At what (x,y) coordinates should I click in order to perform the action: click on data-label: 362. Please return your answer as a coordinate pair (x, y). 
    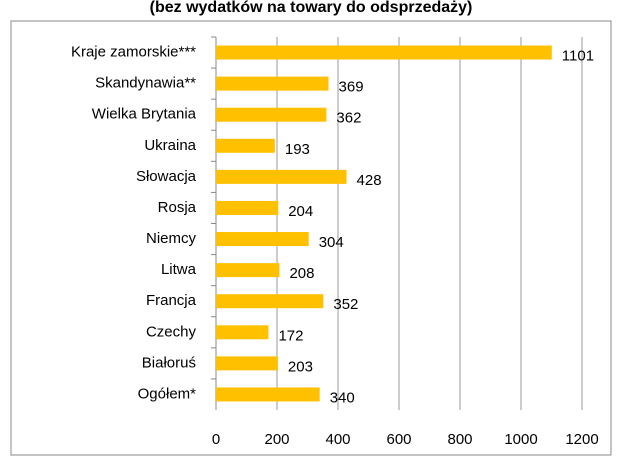
    Looking at the image, I should click on (348, 118).